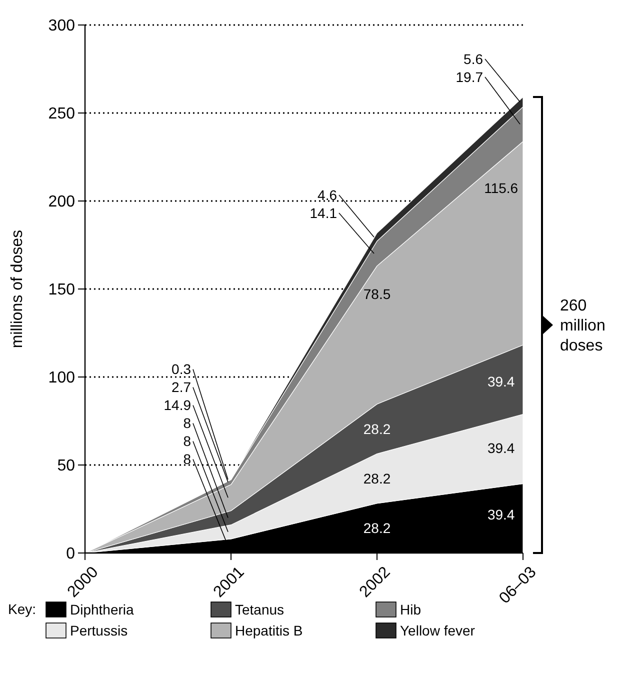  What do you see at coordinates (66, 466) in the screenshot?
I see `y-tick-label: 50` at bounding box center [66, 466].